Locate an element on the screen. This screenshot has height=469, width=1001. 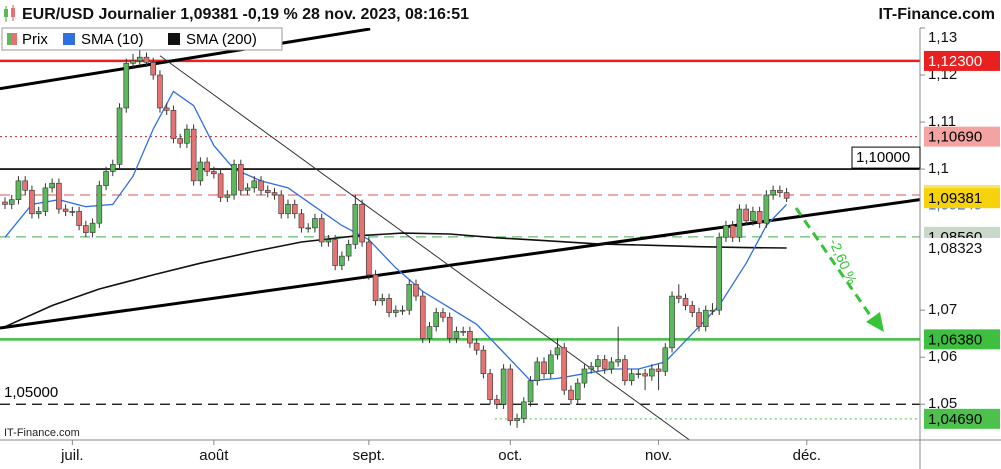
price-label: 1,04690 is located at coordinates (955, 419).